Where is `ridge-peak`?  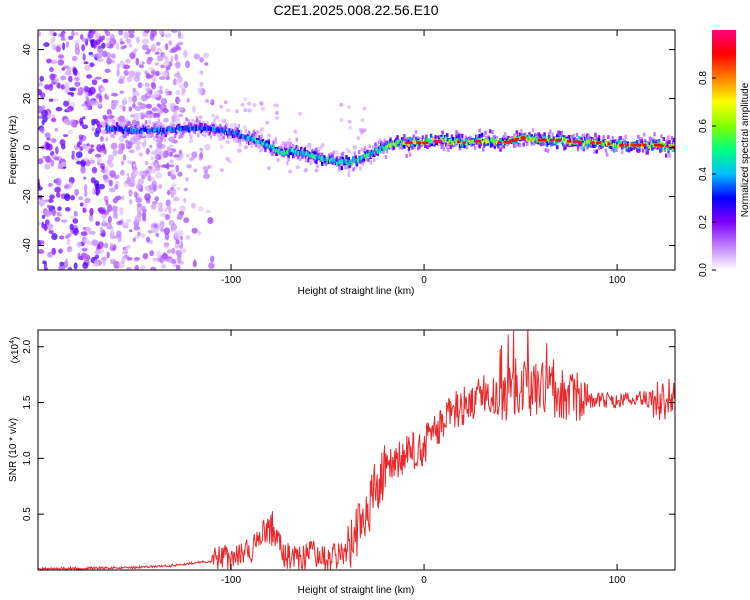 ridge-peak is located at coordinates (558, 140).